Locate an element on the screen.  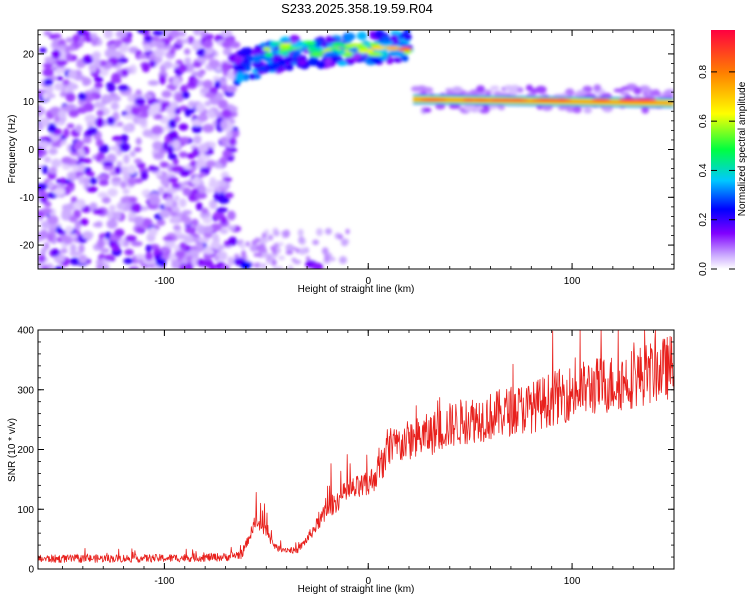
x-tick-label: 100 is located at coordinates (572, 281).